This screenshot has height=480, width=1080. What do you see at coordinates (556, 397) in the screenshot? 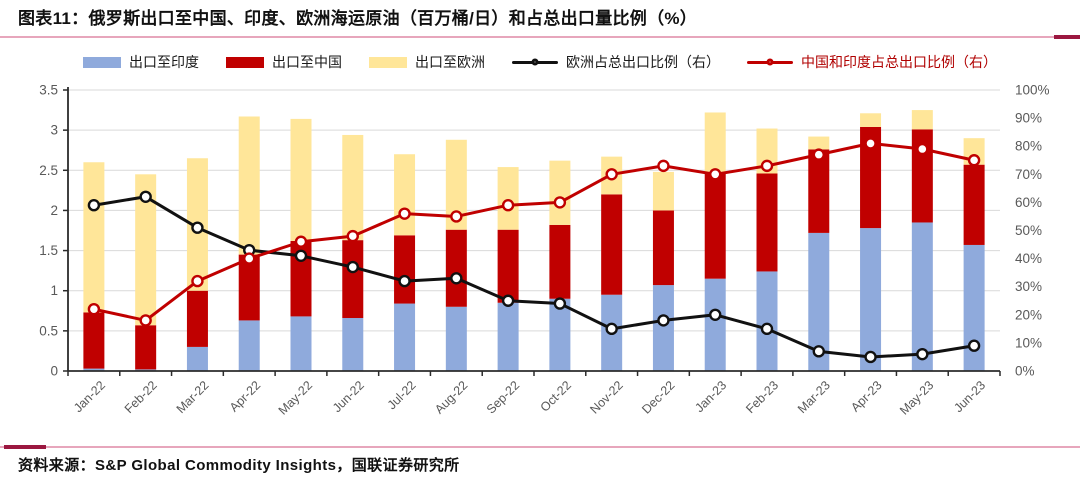
I see `svg-text: Oct-22` at bounding box center [556, 397].